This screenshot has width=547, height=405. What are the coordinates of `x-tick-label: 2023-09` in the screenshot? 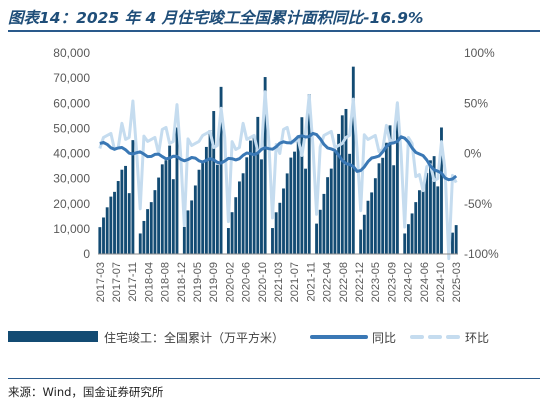 It's located at (392, 282).